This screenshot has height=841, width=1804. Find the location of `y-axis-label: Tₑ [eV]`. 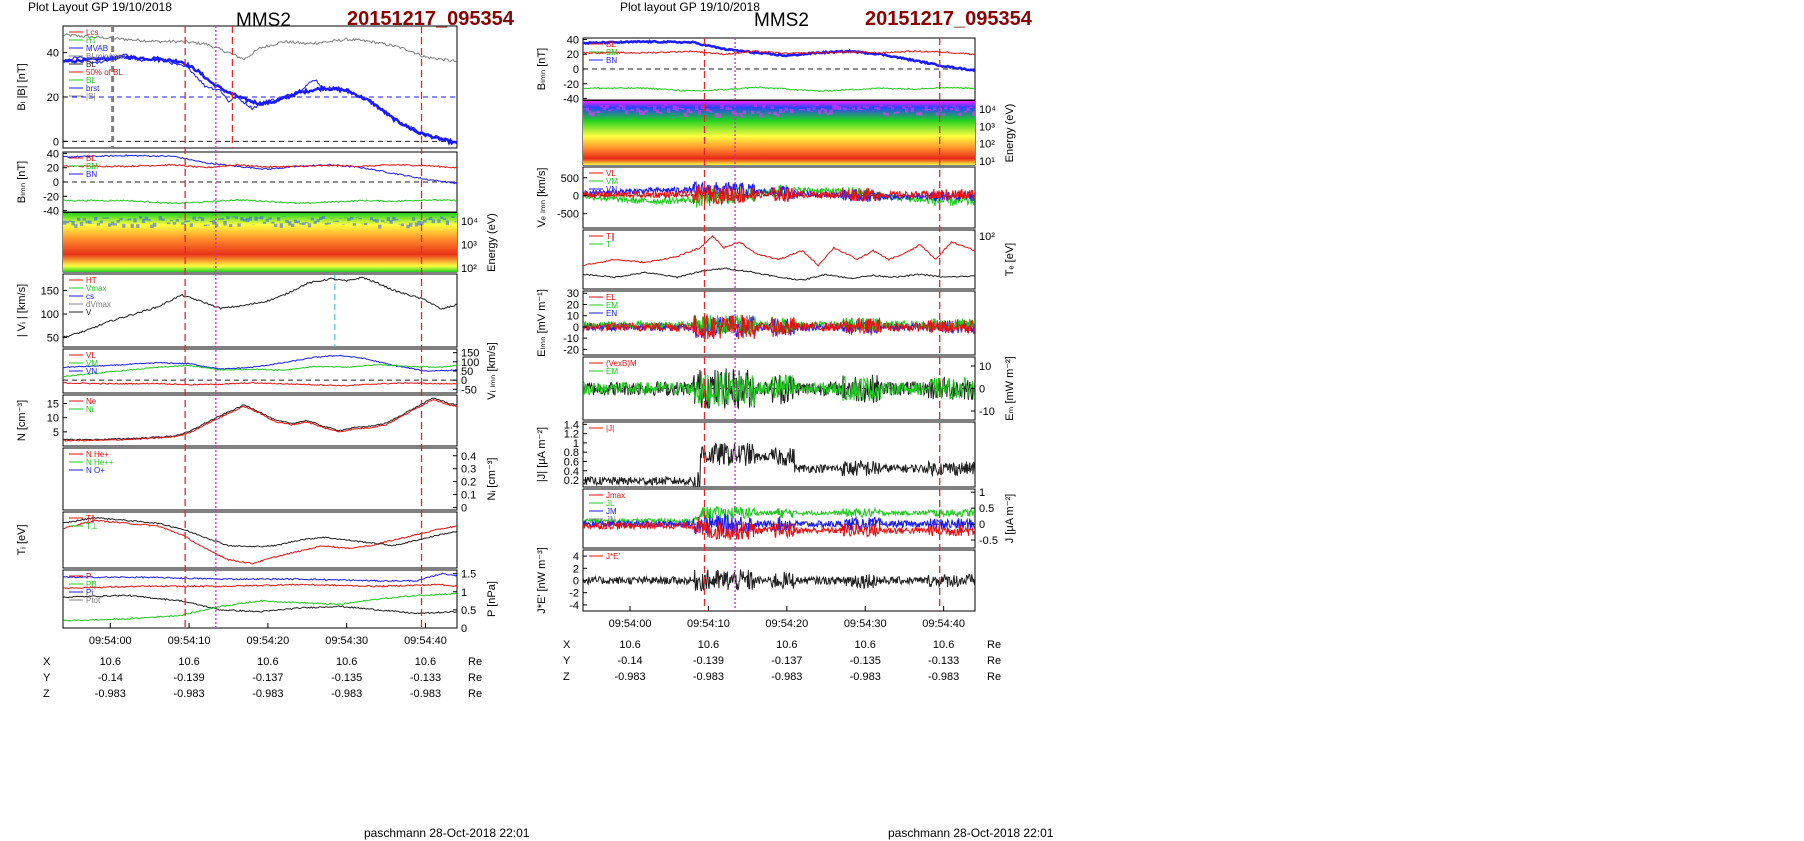

y-axis-label: Tₑ [eV] is located at coordinates (1010, 259).